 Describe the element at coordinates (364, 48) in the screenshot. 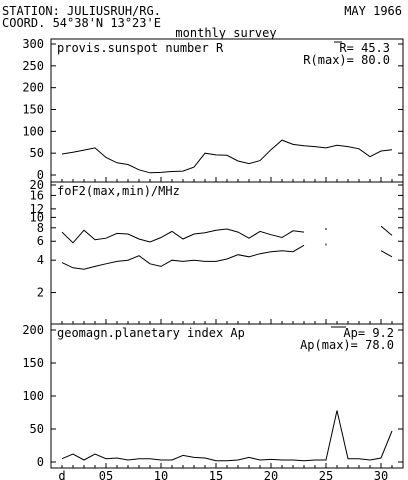

I see `sunspot-mean-stat: R= 45.3` at that location.